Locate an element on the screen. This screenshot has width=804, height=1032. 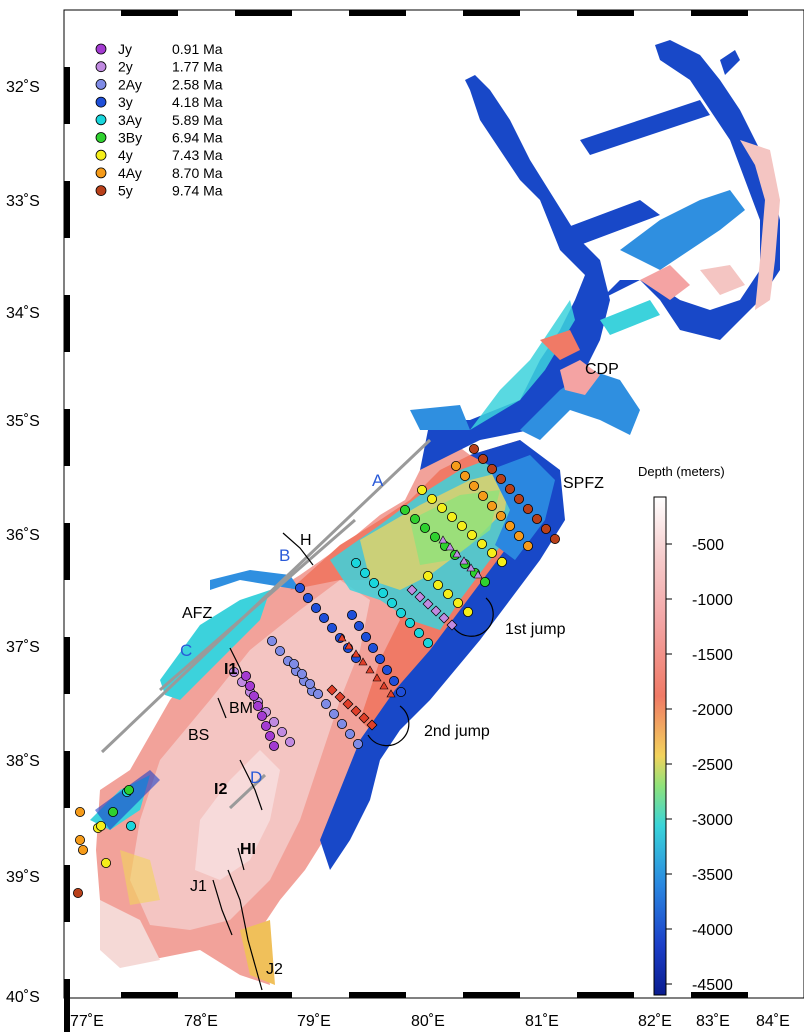
legend-age: 1.77 Ma is located at coordinates (197, 67).